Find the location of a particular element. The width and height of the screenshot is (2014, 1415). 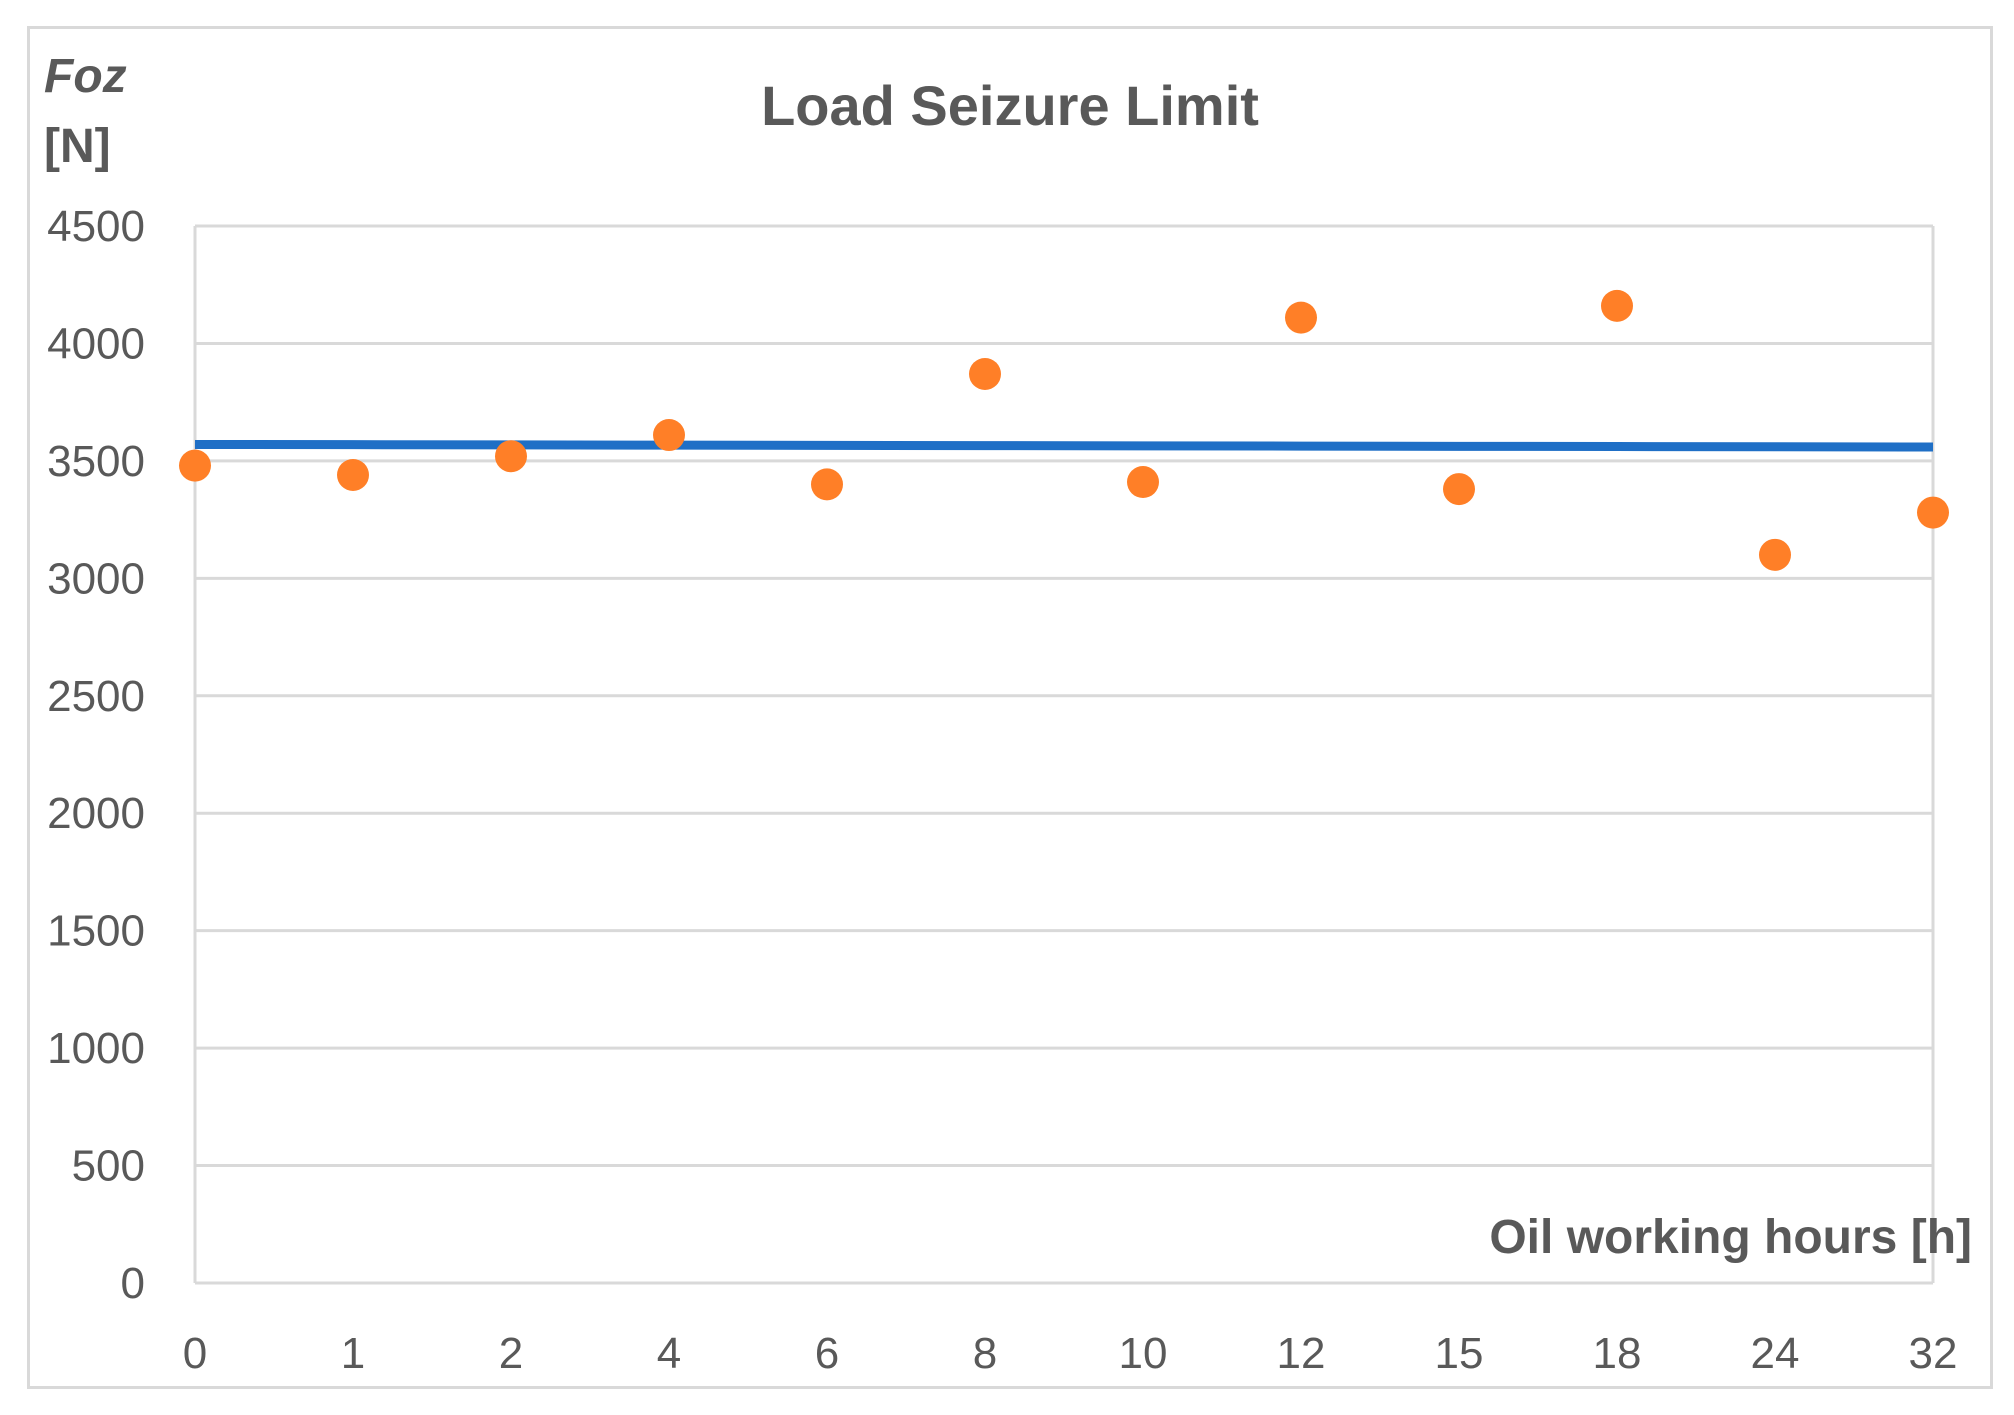

y-tick-label: 1500 is located at coordinates (96, 931).